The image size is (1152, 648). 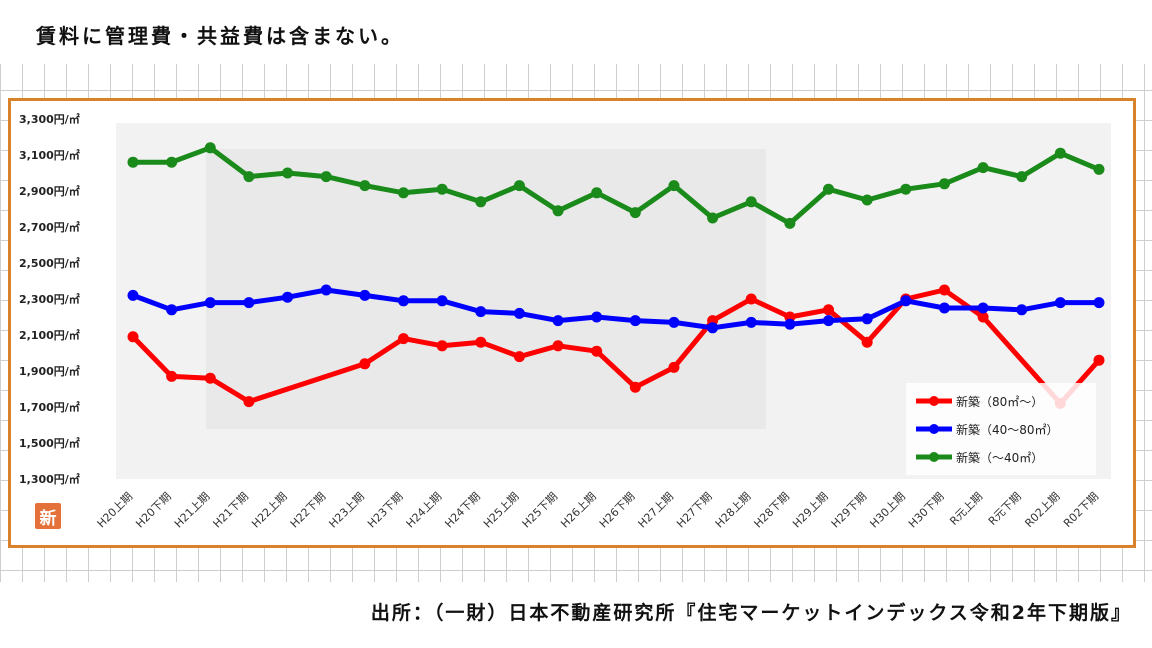 What do you see at coordinates (115, 510) in the screenshot?
I see `x-tick-label: H20上期` at bounding box center [115, 510].